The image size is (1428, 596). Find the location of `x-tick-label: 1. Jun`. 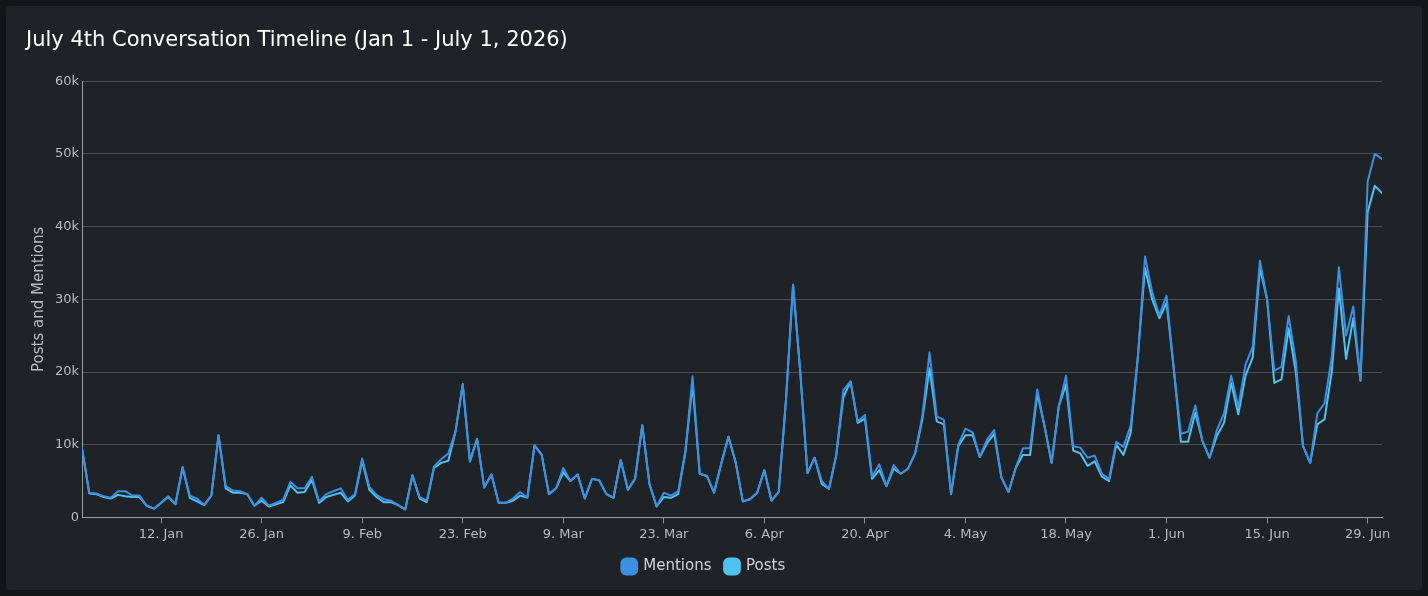

x-tick-label: 1. Jun is located at coordinates (1166, 533).